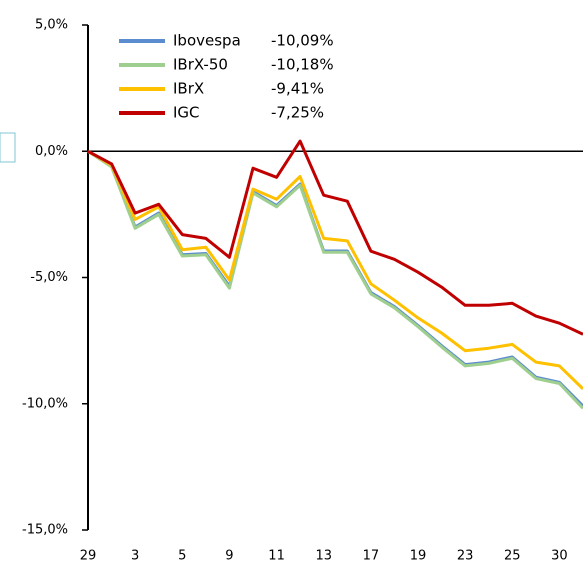  I want to click on legend-value: -10,18%, so click(302, 65).